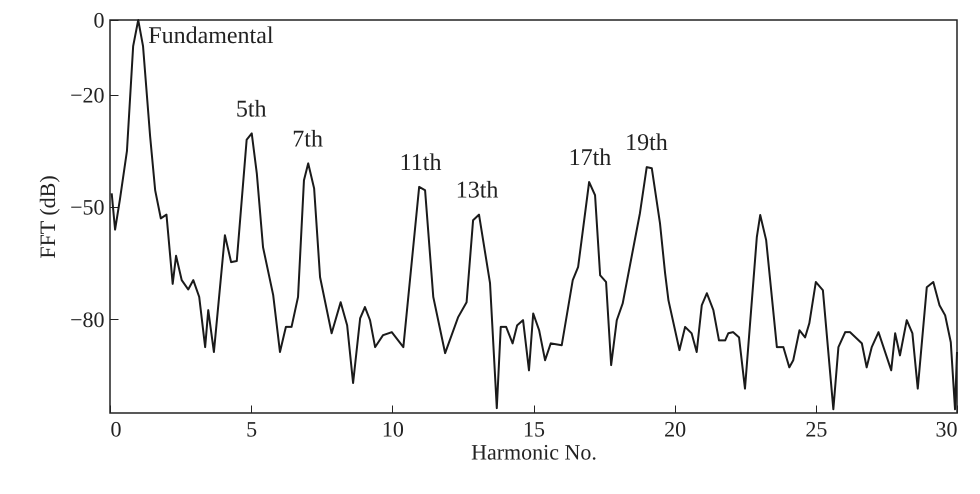 The width and height of the screenshot is (980, 494). I want to click on x-tick-label: 10, so click(393, 429).